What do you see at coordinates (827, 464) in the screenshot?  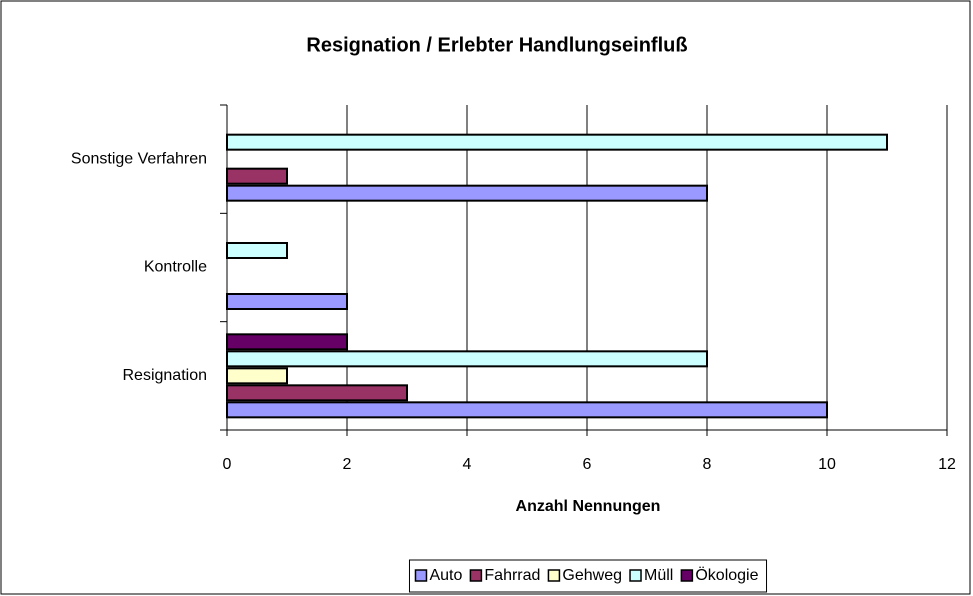 I see `x-tick-label: 10` at bounding box center [827, 464].